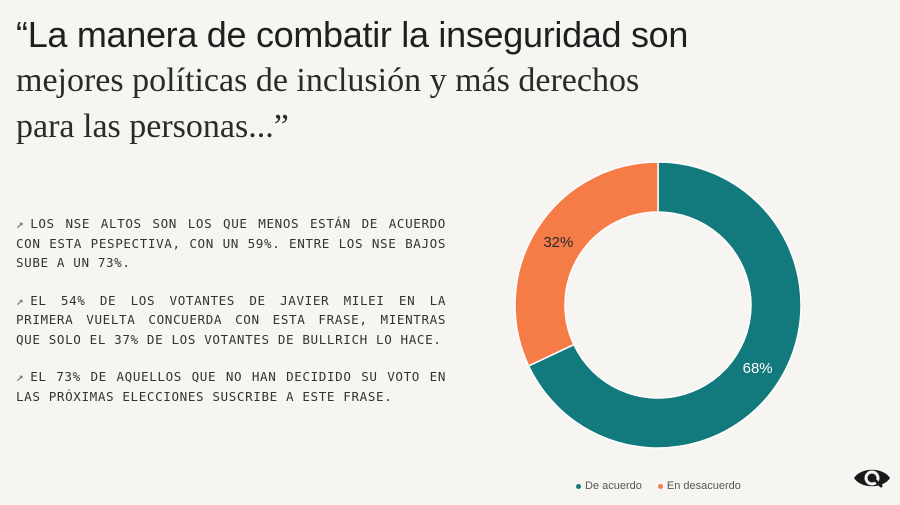 This screenshot has height=505, width=900. I want to click on data-label-en-desacuerdo: 32%, so click(558, 242).